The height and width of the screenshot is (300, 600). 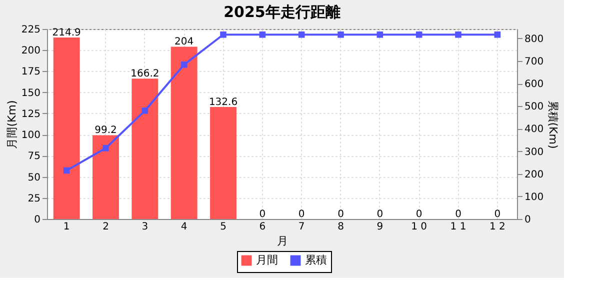 I want to click on data-label: 132.6, so click(x=223, y=102).